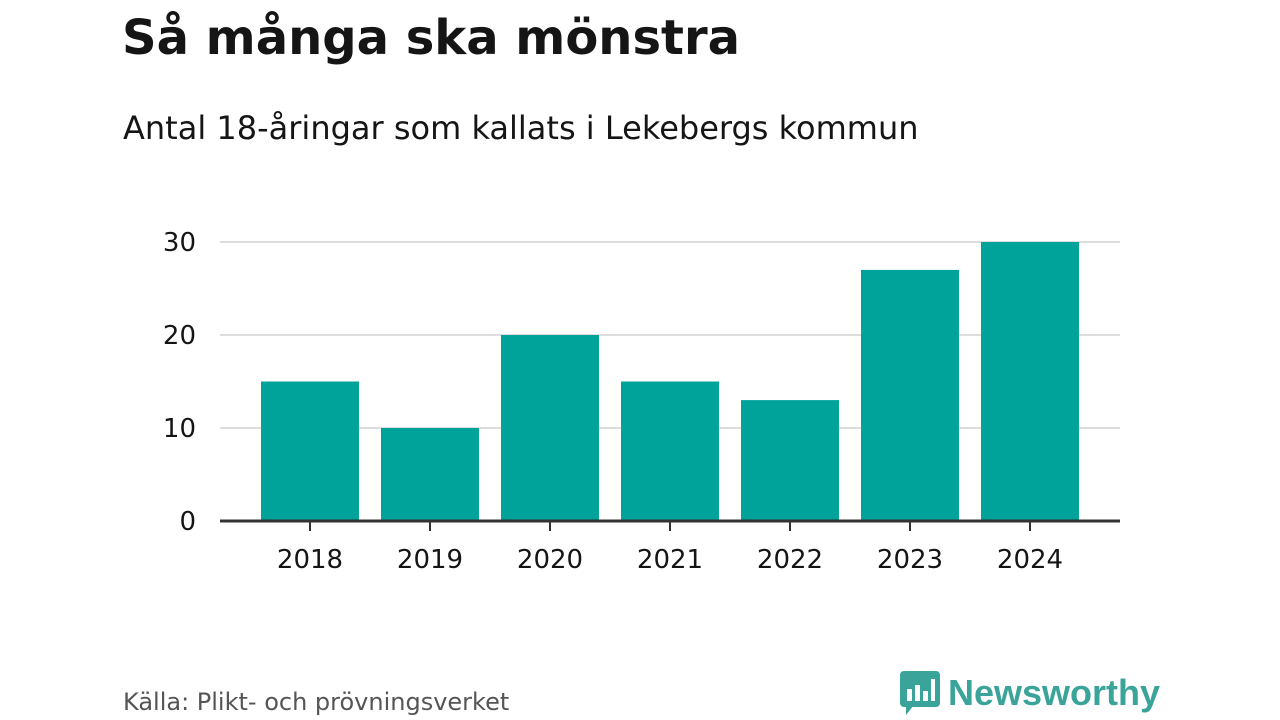  What do you see at coordinates (1030, 560) in the screenshot?
I see `x-tick-label-2024: 2024` at bounding box center [1030, 560].